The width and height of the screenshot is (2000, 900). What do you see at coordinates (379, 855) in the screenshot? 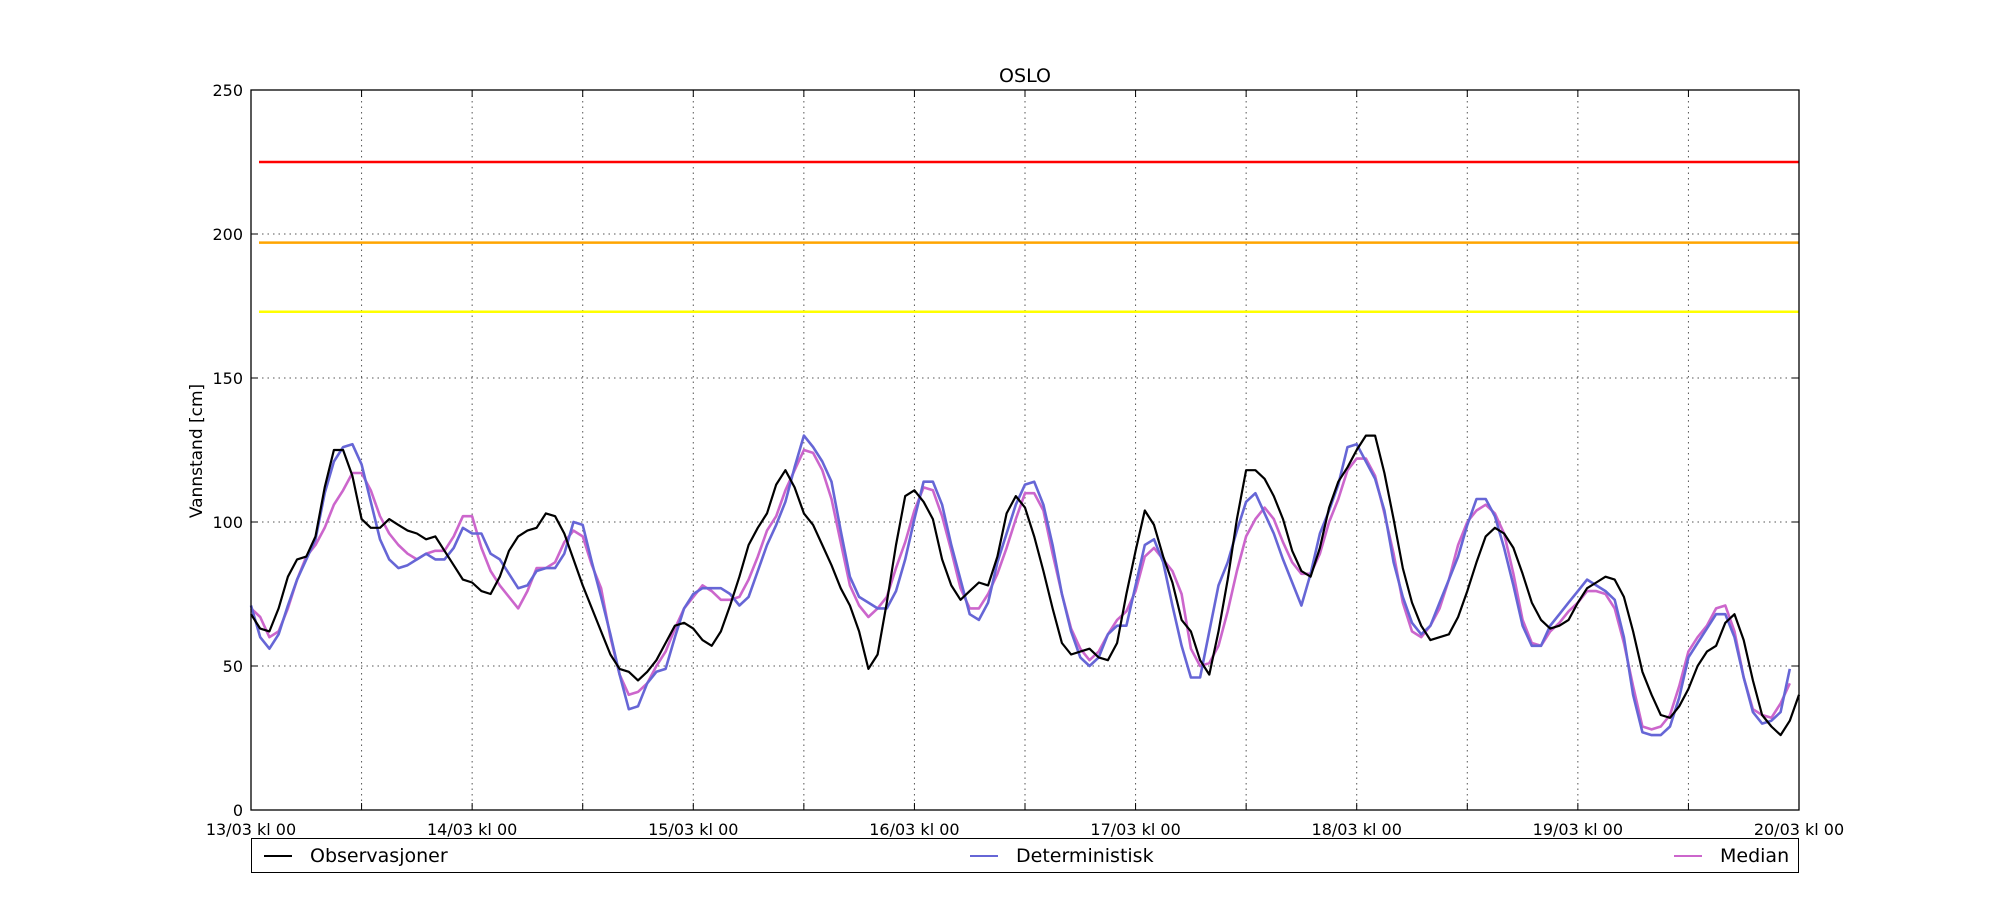
I see `legend-label-observations: Observasjoner` at bounding box center [379, 855].